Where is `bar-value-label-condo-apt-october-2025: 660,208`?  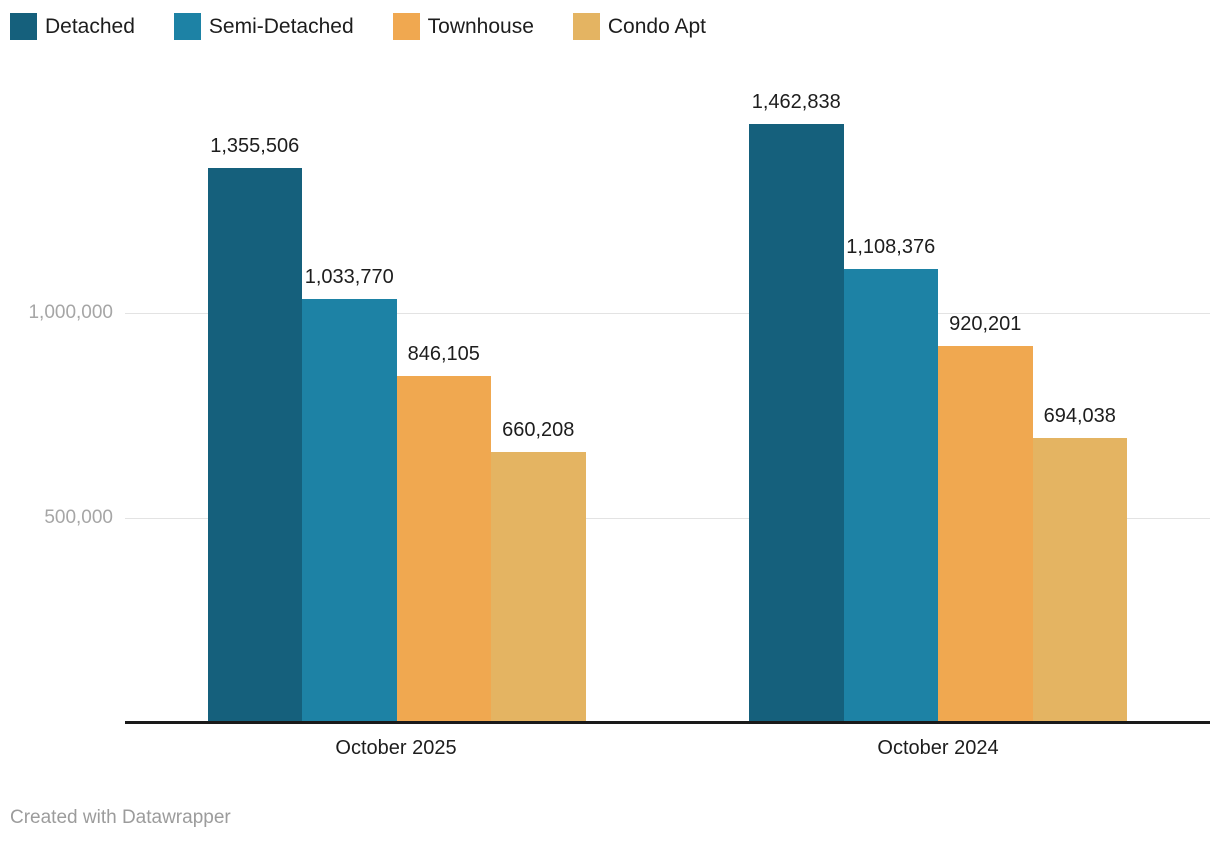
bar-value-label-condo-apt-october-2025: 660,208 is located at coordinates (538, 429).